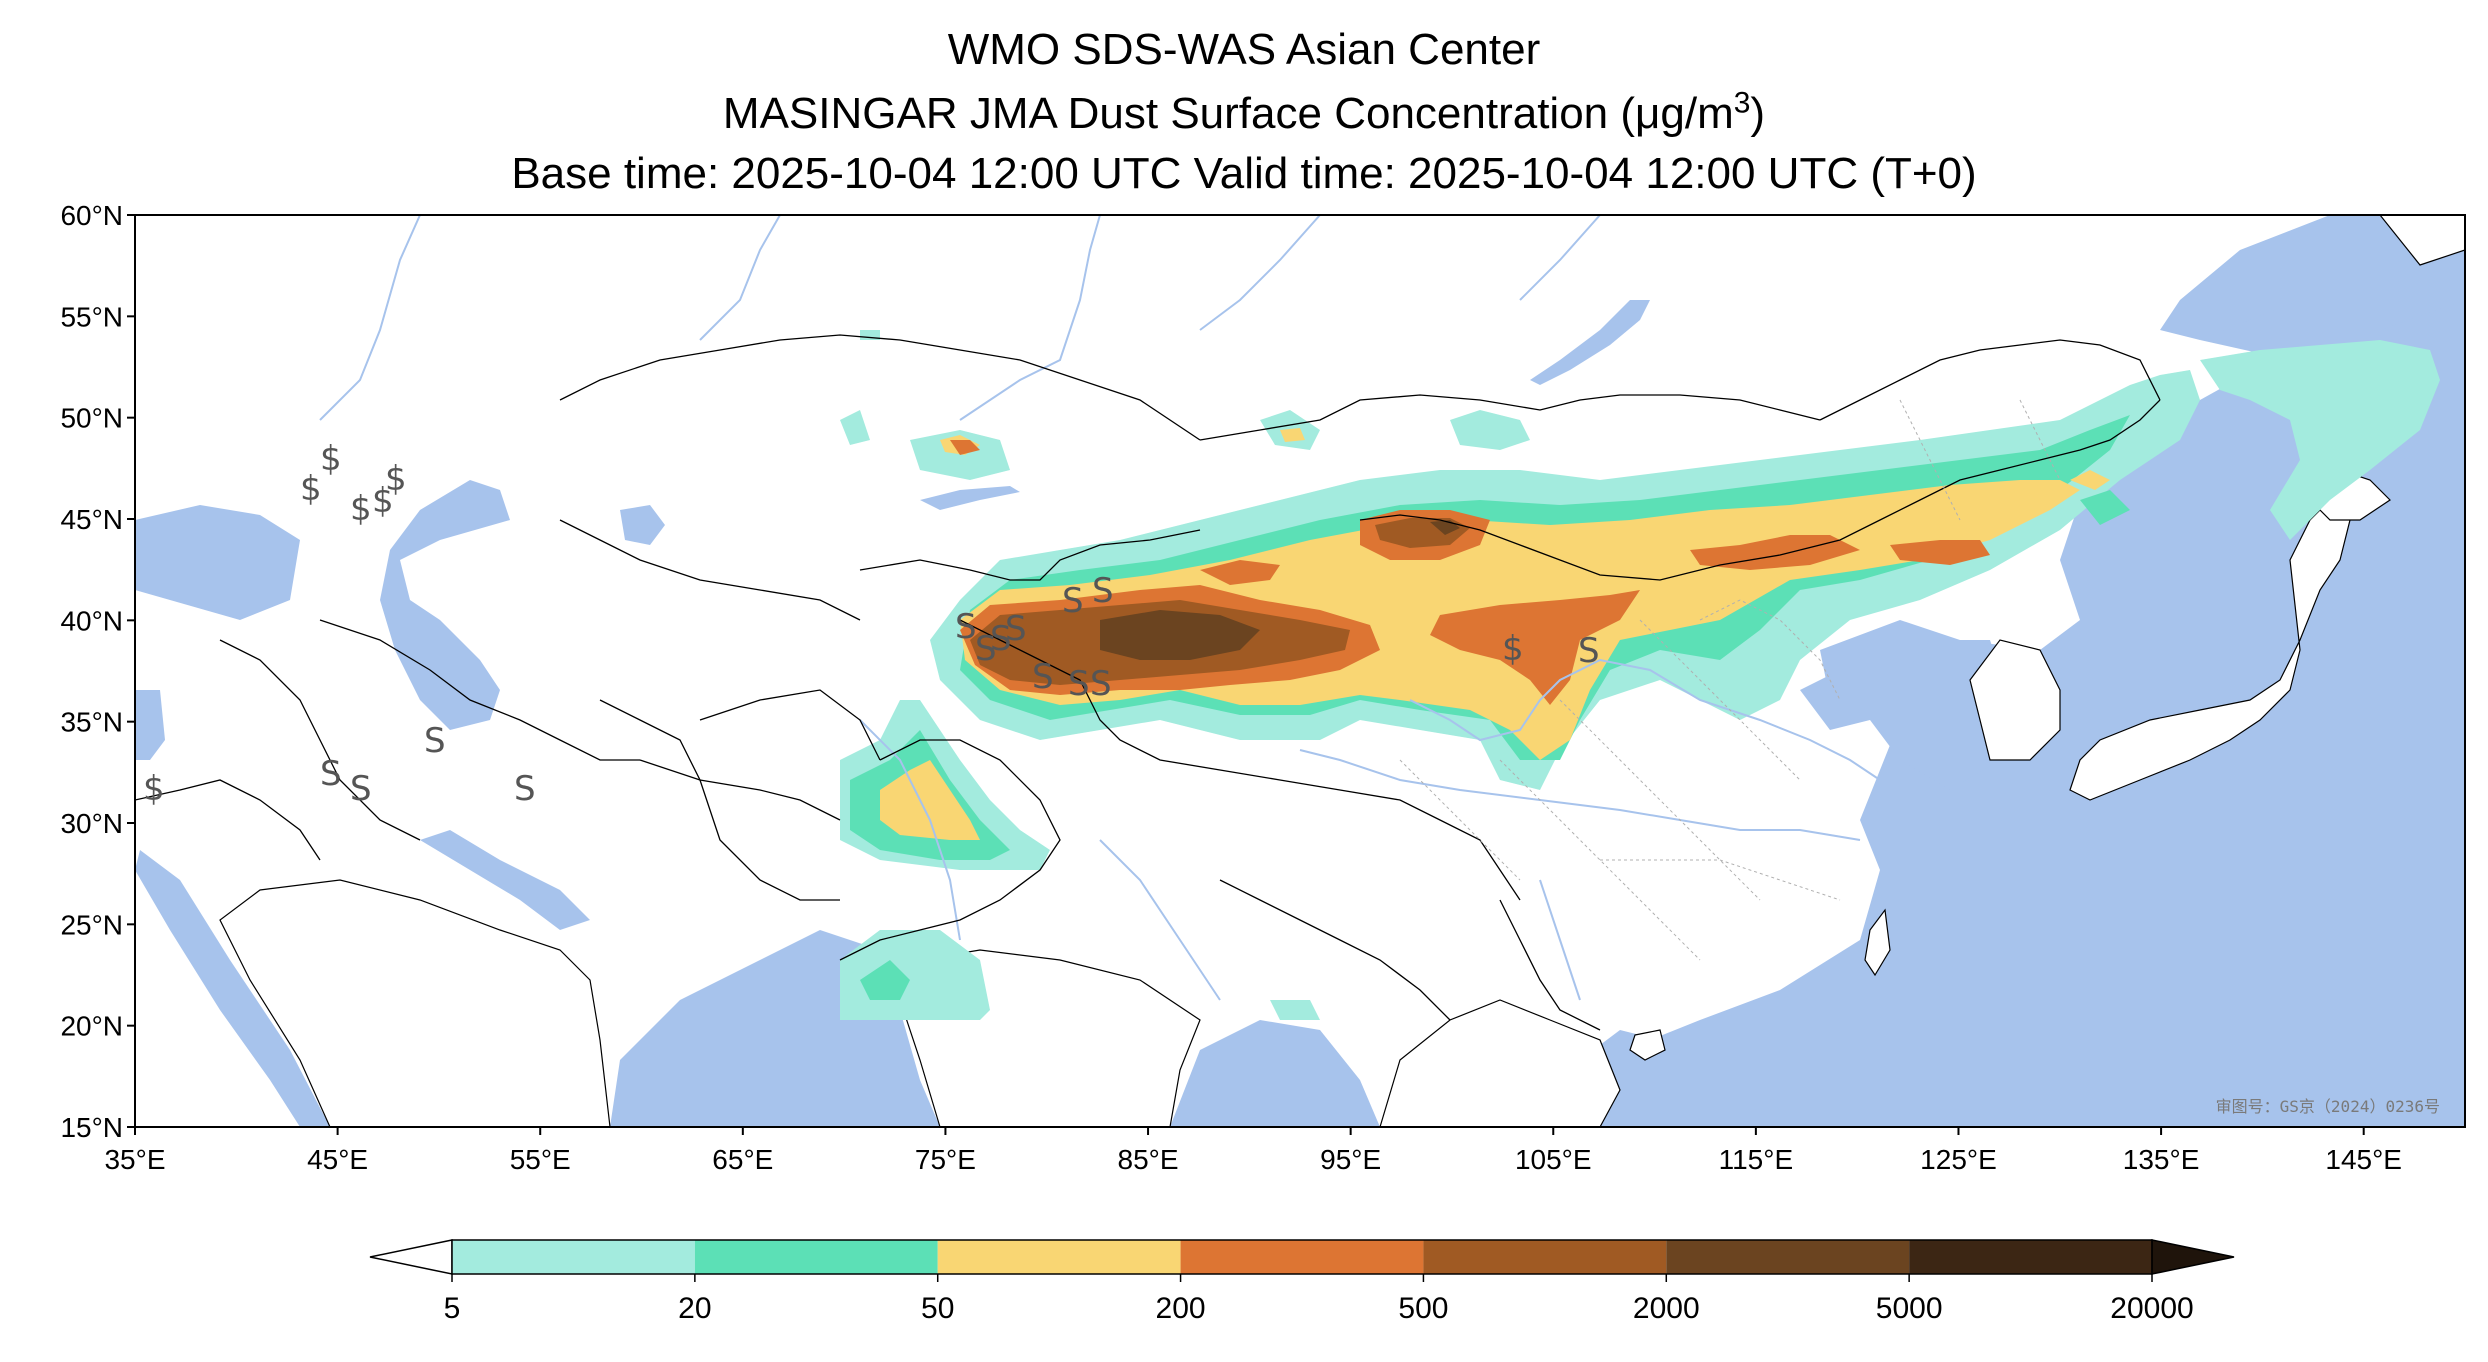 This screenshot has width=2488, height=1362. What do you see at coordinates (150, 725) in the screenshot?
I see `mediterranean-sea` at bounding box center [150, 725].